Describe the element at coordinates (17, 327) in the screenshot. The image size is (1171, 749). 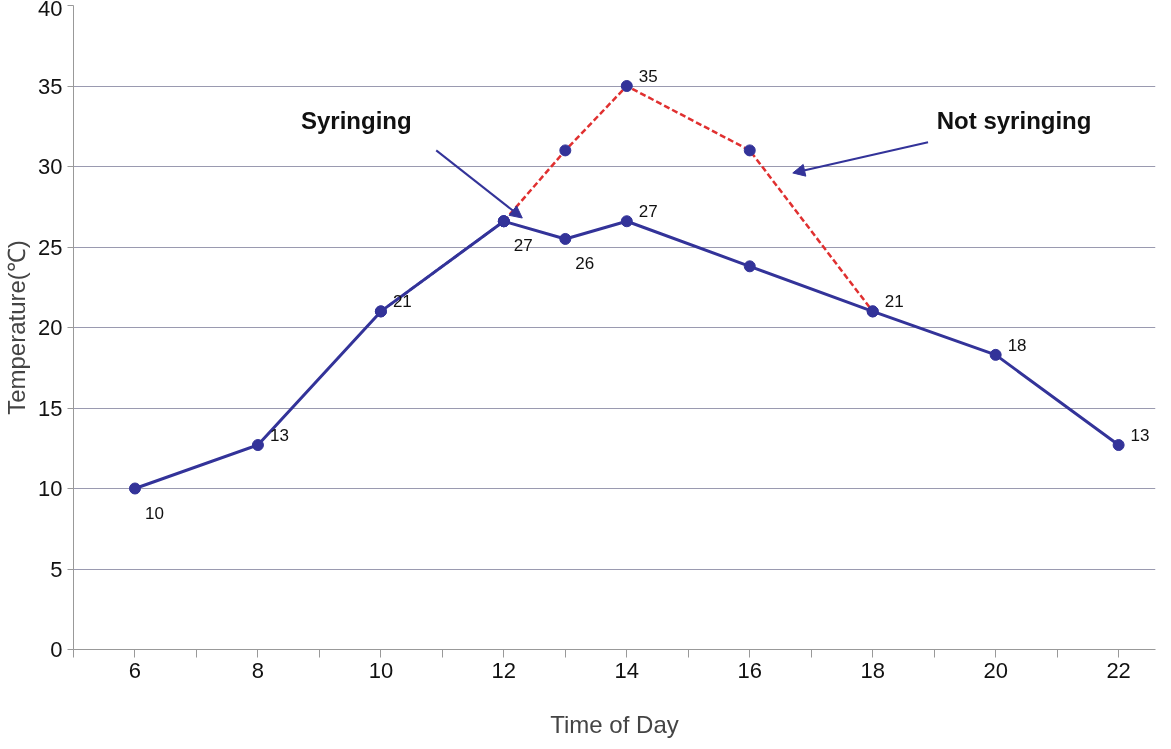
I see `y-axis-title: Temperature(℃)` at that location.